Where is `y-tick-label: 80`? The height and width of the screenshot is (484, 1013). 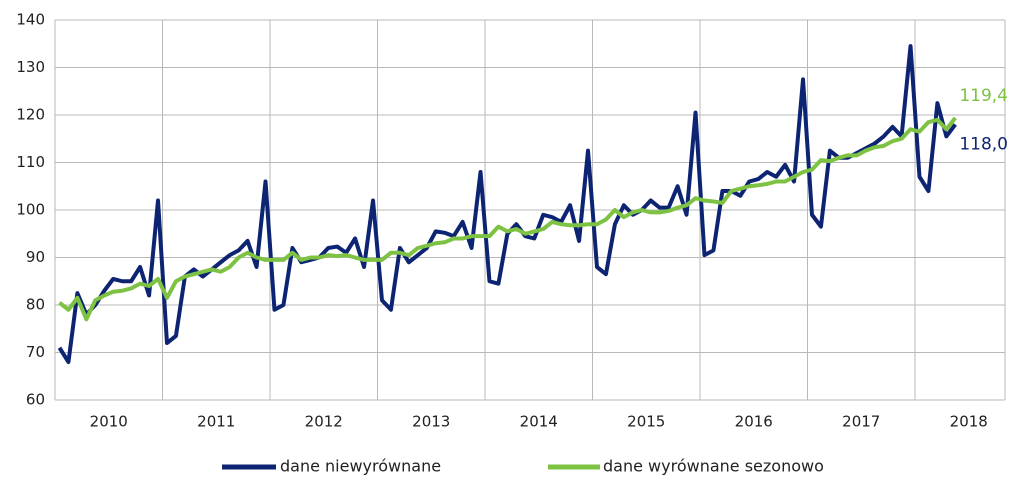 y-tick-label: 80 is located at coordinates (35, 305).